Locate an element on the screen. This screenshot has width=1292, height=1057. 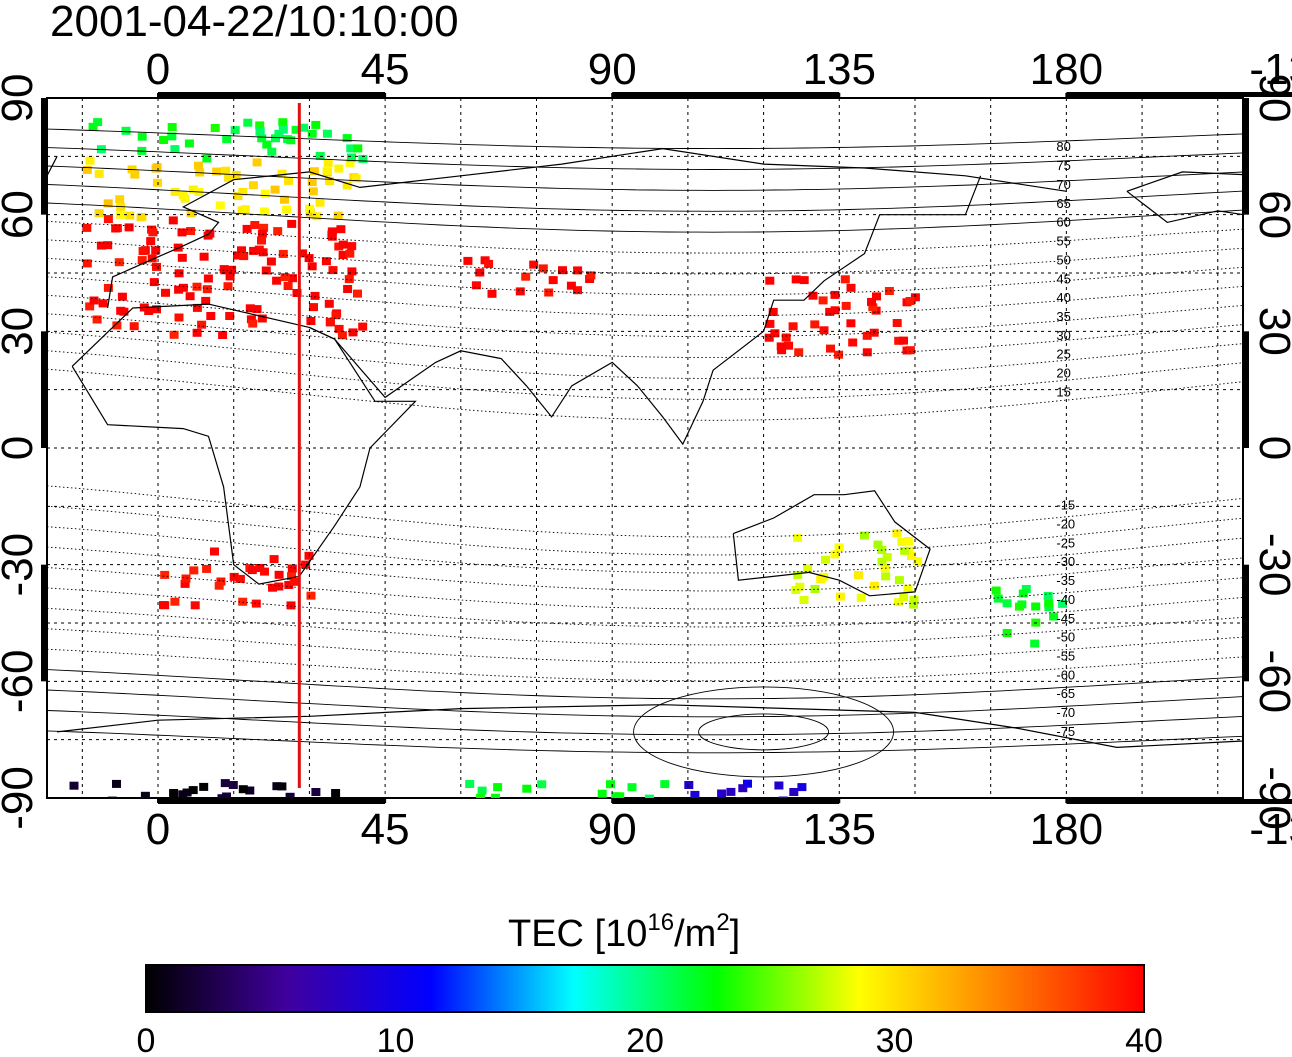
mlat-label: -45 is located at coordinates (1065, 618).